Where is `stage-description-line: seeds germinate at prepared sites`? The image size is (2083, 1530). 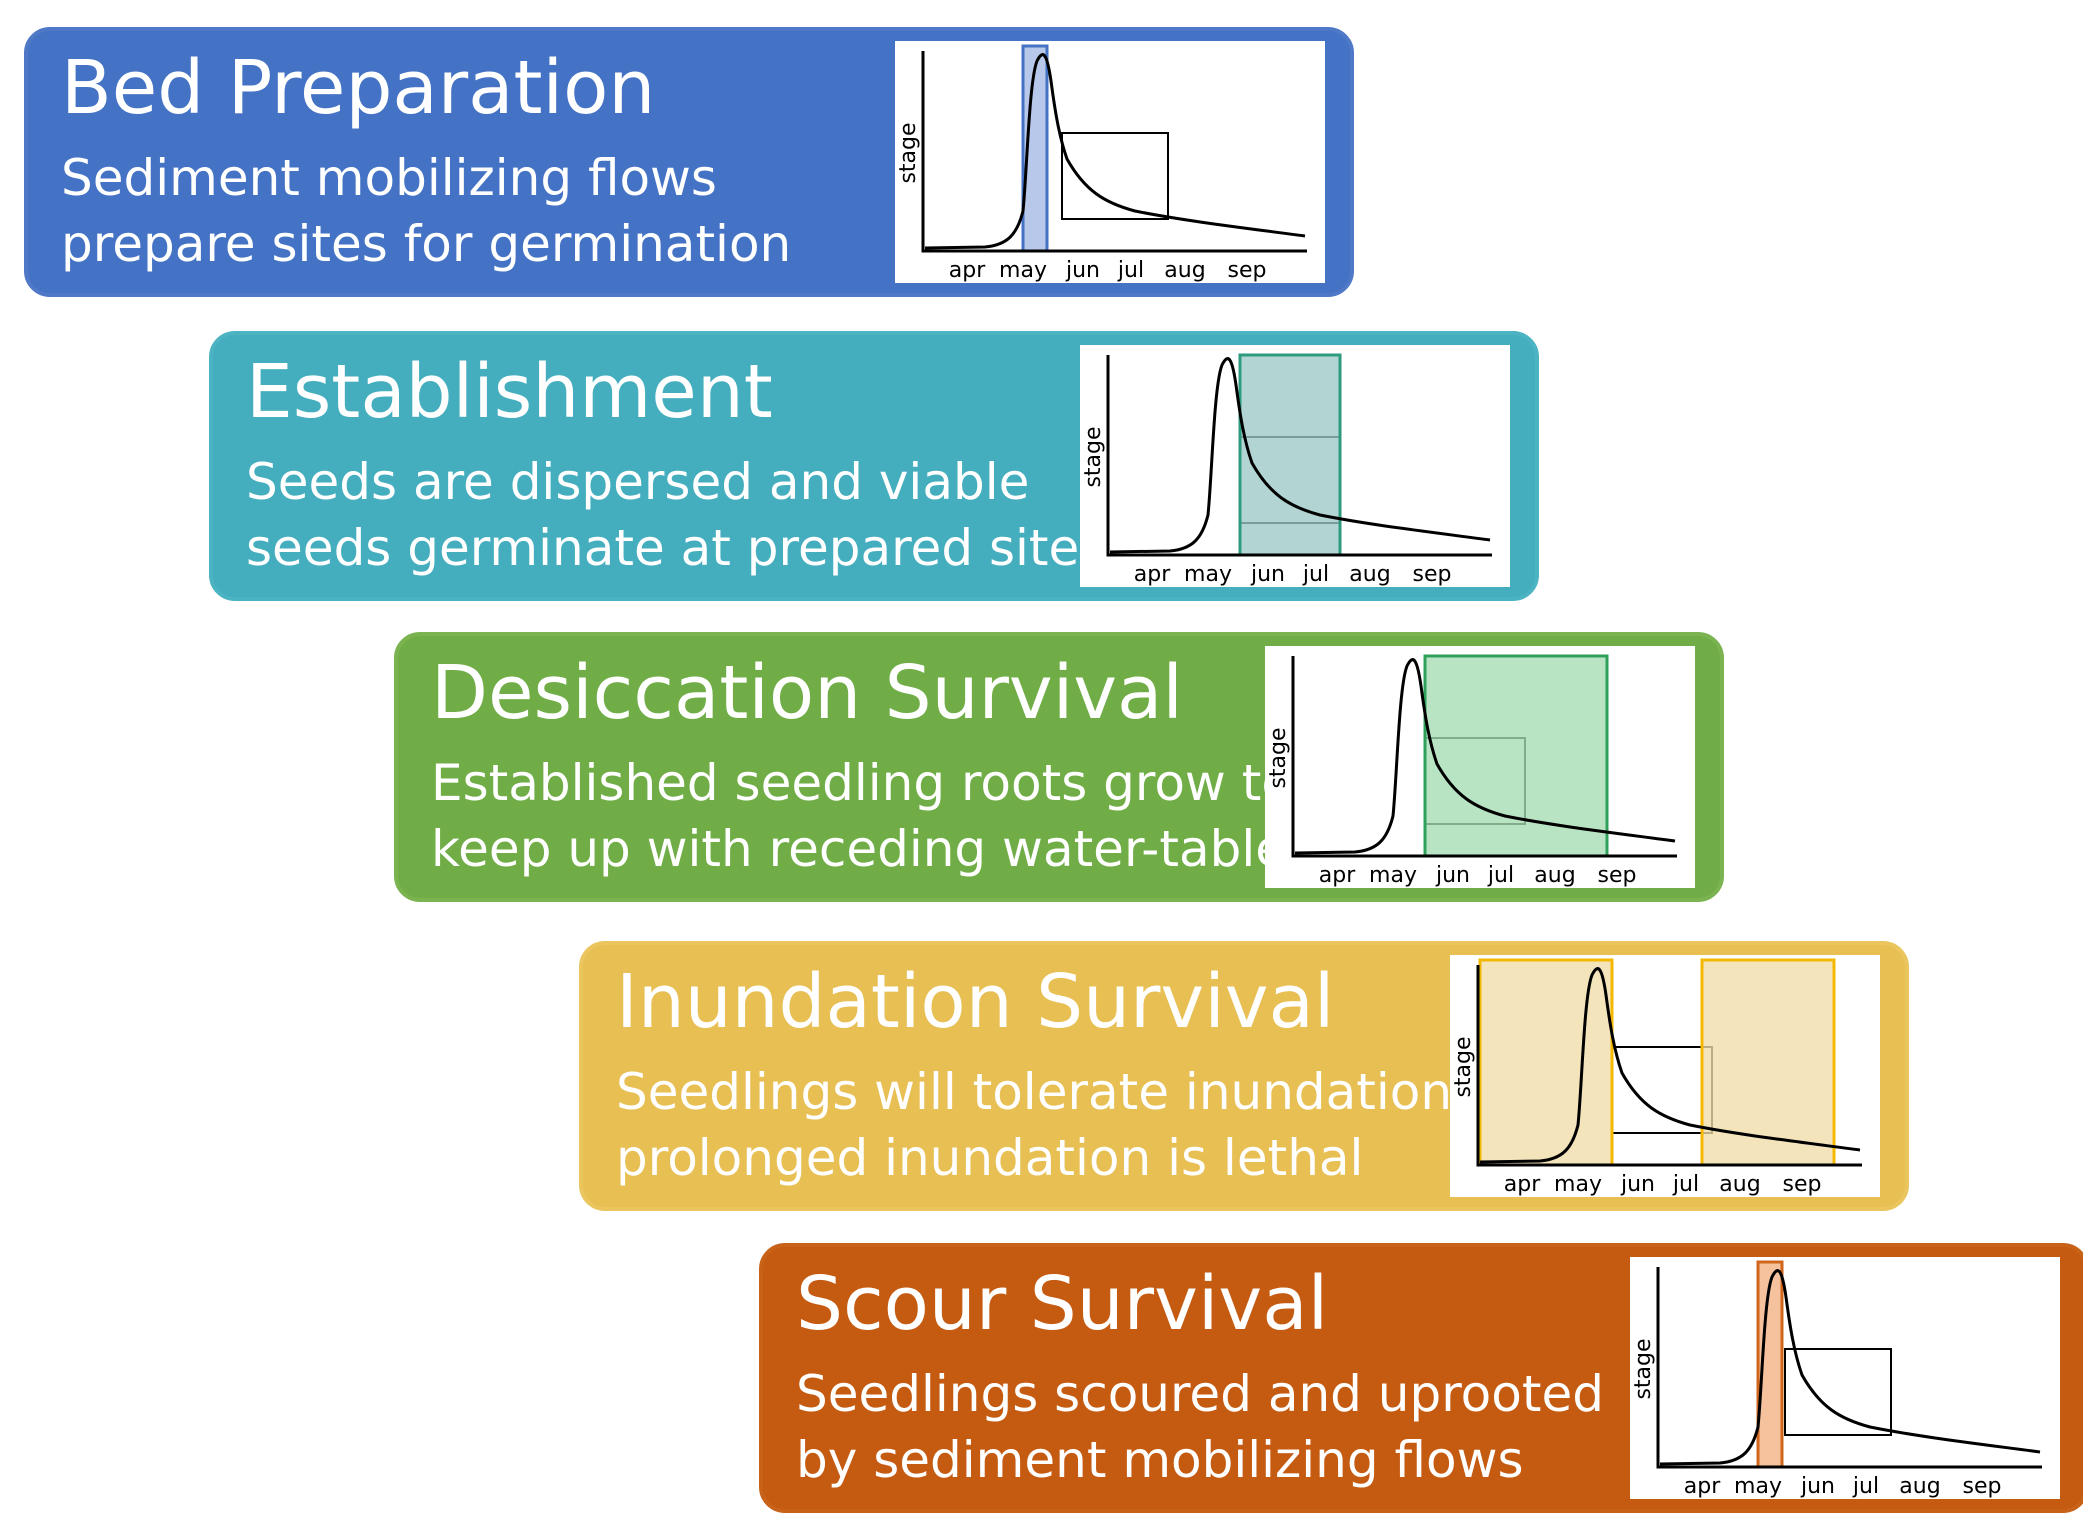
stage-description-line: seeds germinate at prepared sites is located at coordinates (676, 548).